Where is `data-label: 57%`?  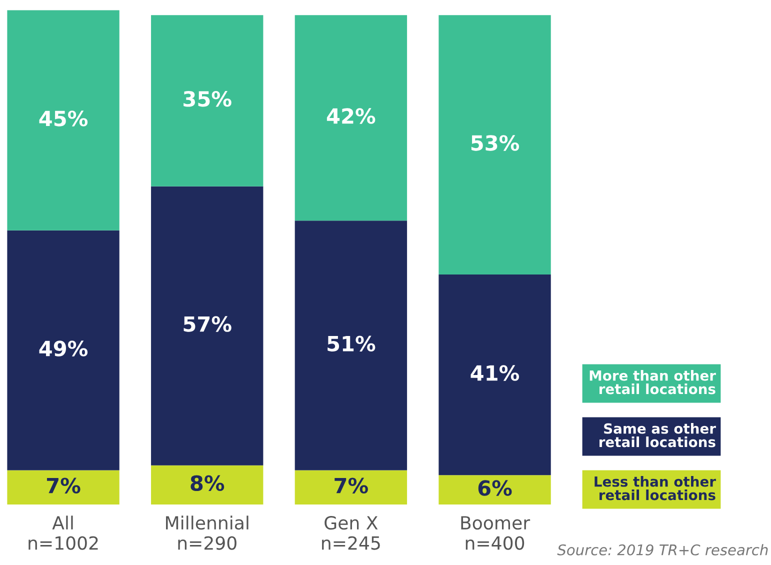 data-label: 57% is located at coordinates (208, 324).